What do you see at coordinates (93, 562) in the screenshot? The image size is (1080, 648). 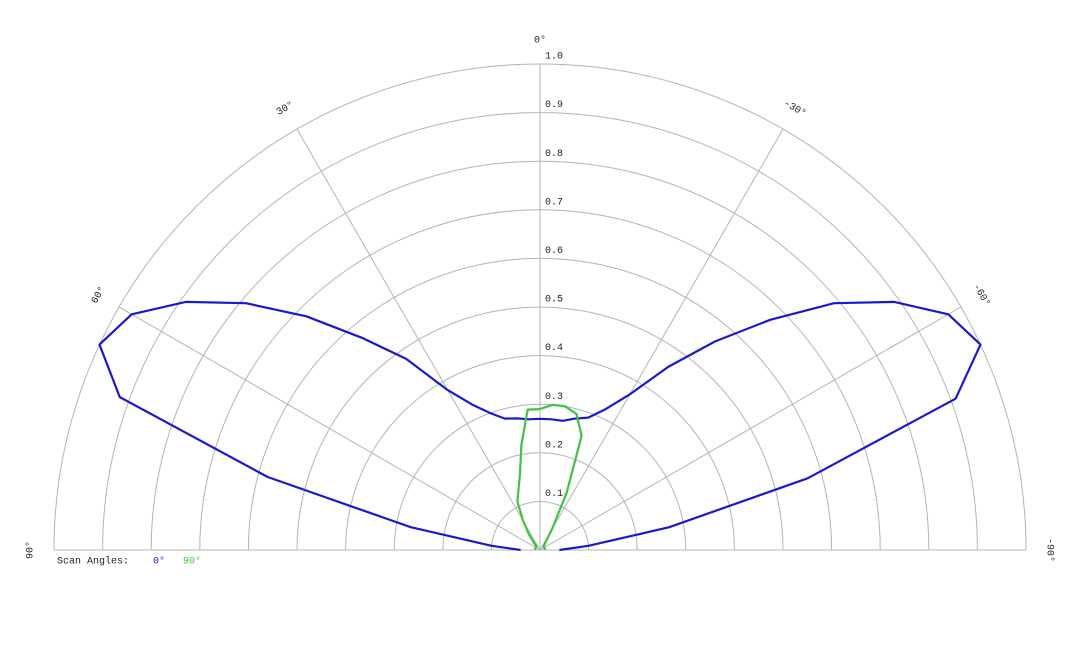 I see `legend-title: Scan Angles:` at bounding box center [93, 562].